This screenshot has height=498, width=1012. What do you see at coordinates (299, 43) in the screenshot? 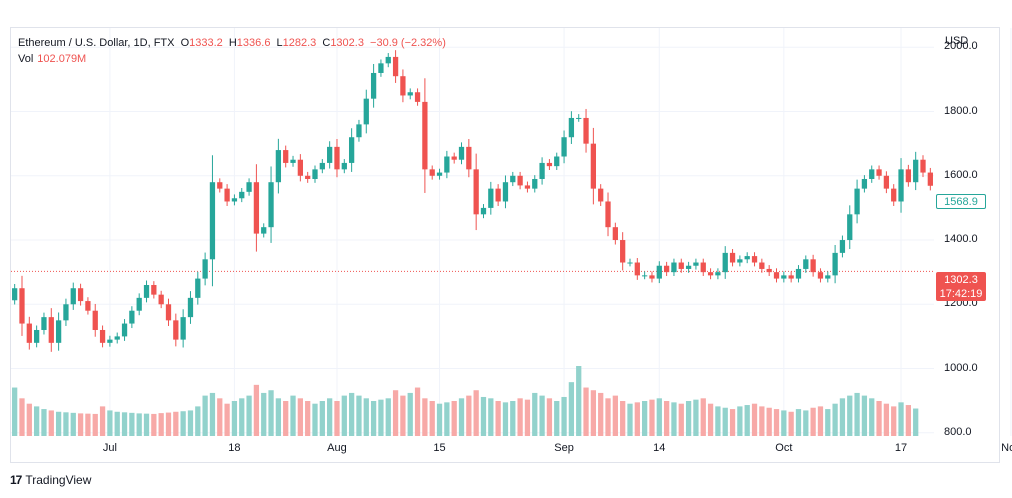
I see `low-value: 1282.3` at bounding box center [299, 43].